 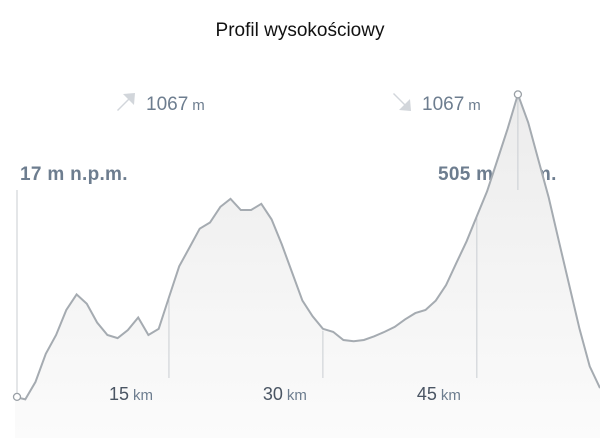 I want to click on descent-value: 1067, so click(x=443, y=105).